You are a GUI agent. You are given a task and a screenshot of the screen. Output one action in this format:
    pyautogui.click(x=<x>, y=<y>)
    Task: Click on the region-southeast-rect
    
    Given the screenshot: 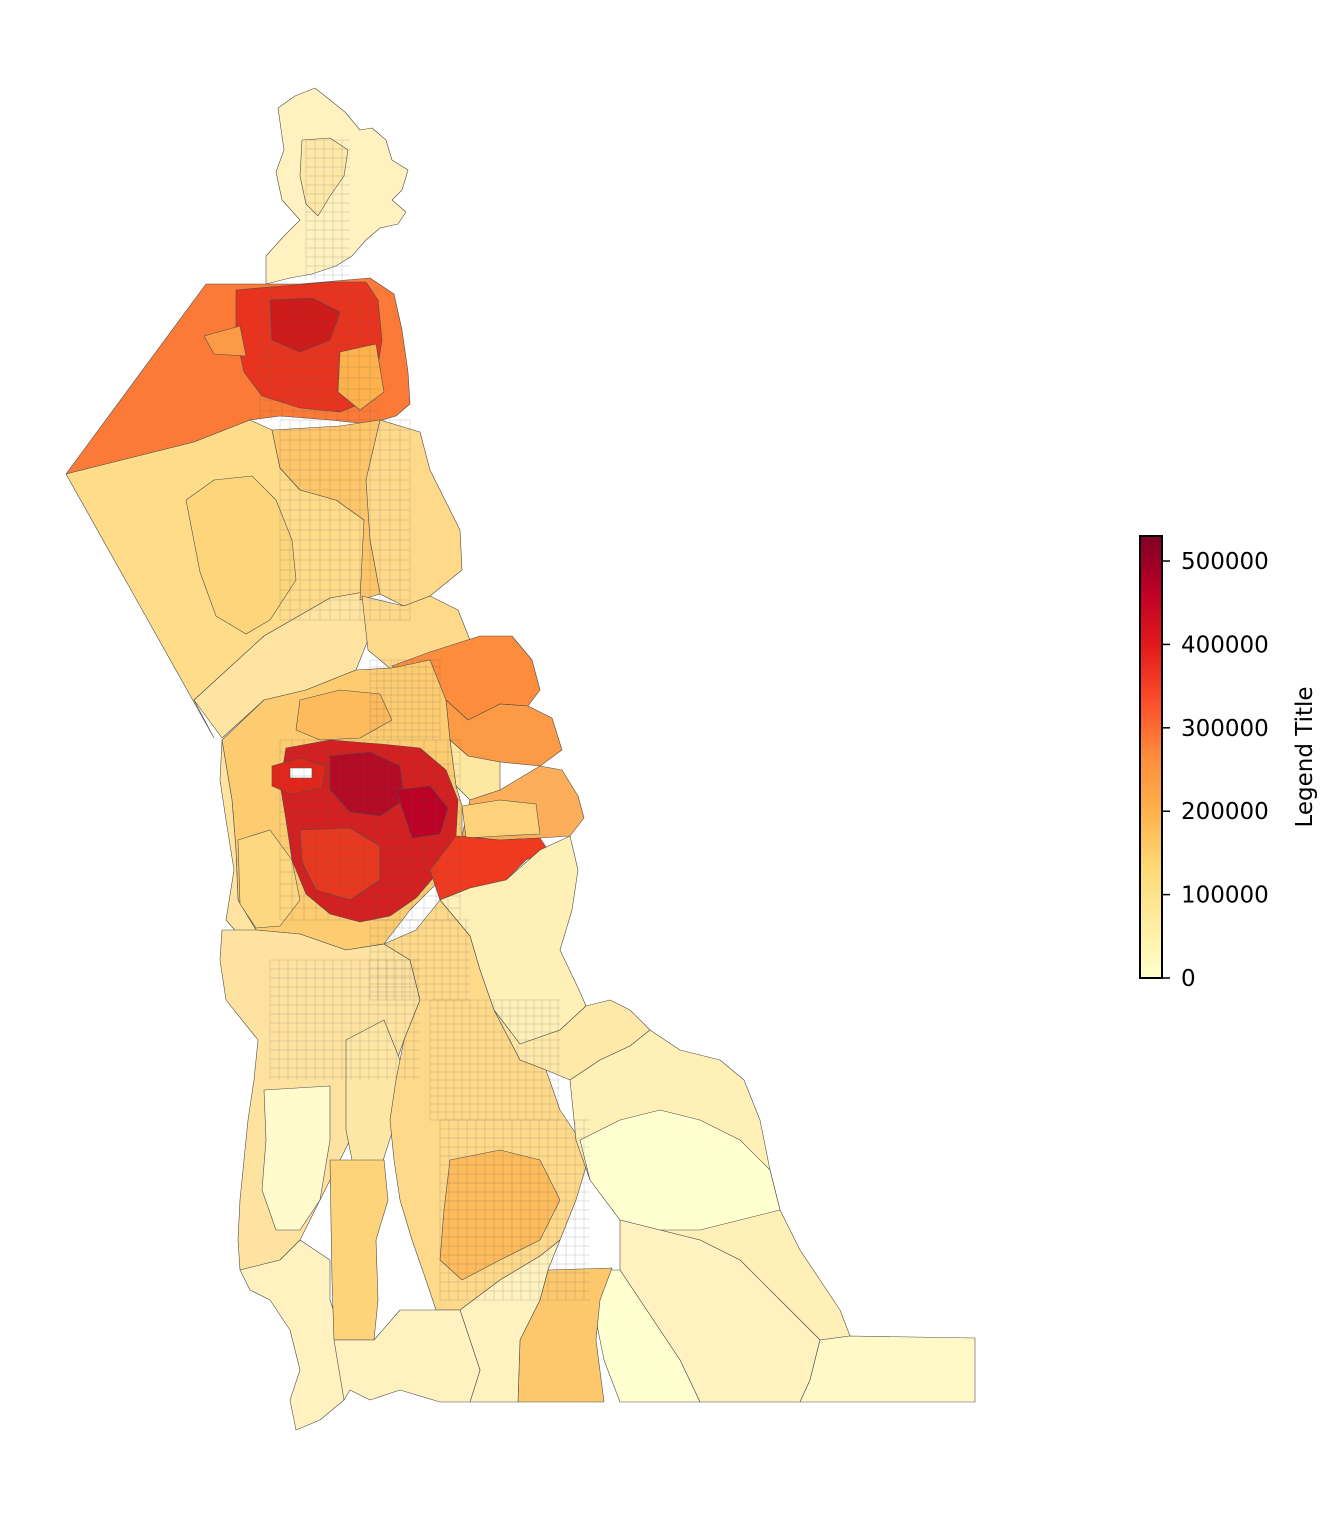 What is the action you would take?
    pyautogui.click(x=887, y=1369)
    